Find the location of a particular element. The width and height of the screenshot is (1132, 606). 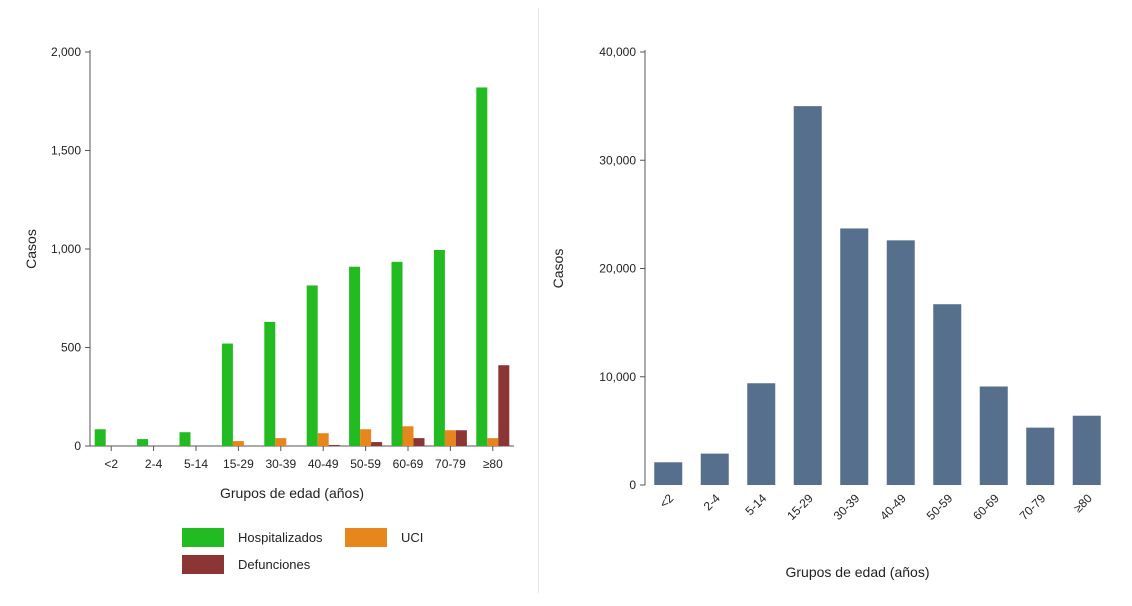

left-x-tick-label: 50-59 is located at coordinates (365, 464).